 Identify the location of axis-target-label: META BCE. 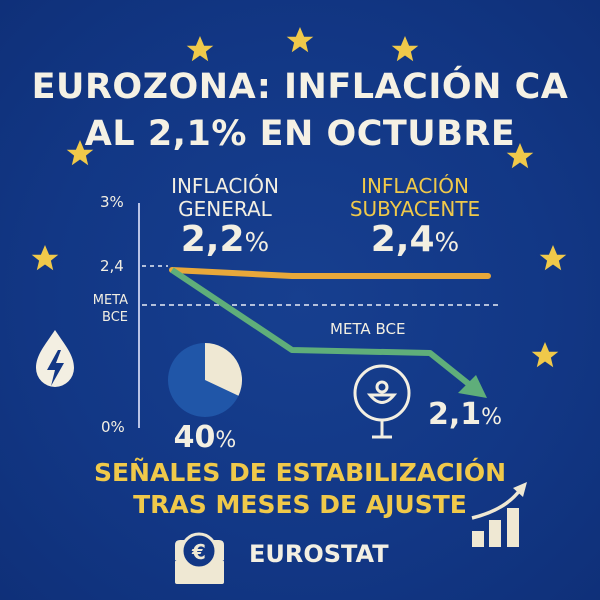
(108, 309).